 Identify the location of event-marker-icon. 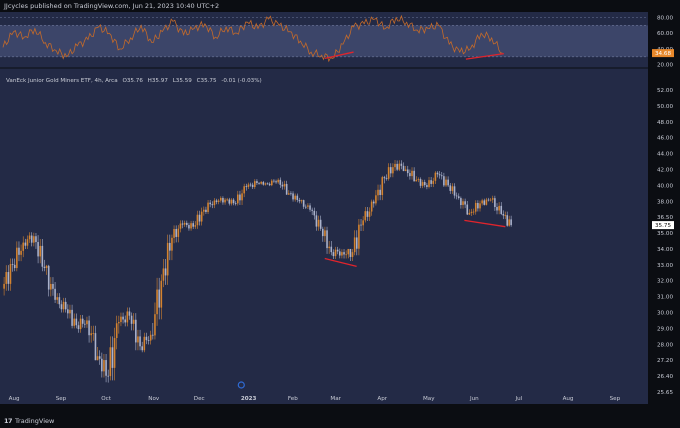
(241, 385).